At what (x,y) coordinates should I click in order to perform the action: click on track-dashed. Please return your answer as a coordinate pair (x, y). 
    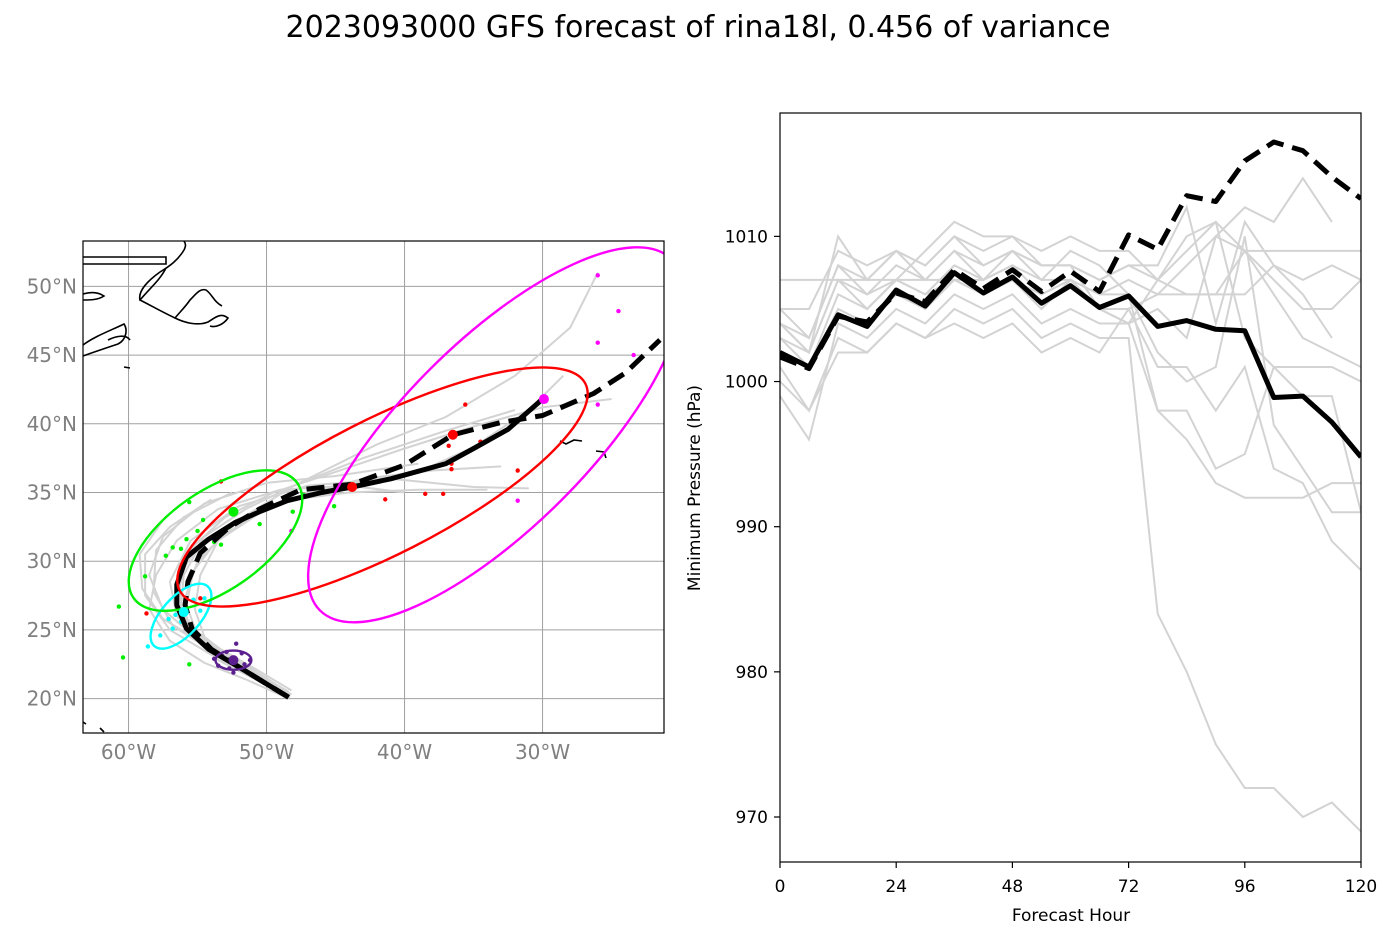
    Looking at the image, I should click on (422, 519).